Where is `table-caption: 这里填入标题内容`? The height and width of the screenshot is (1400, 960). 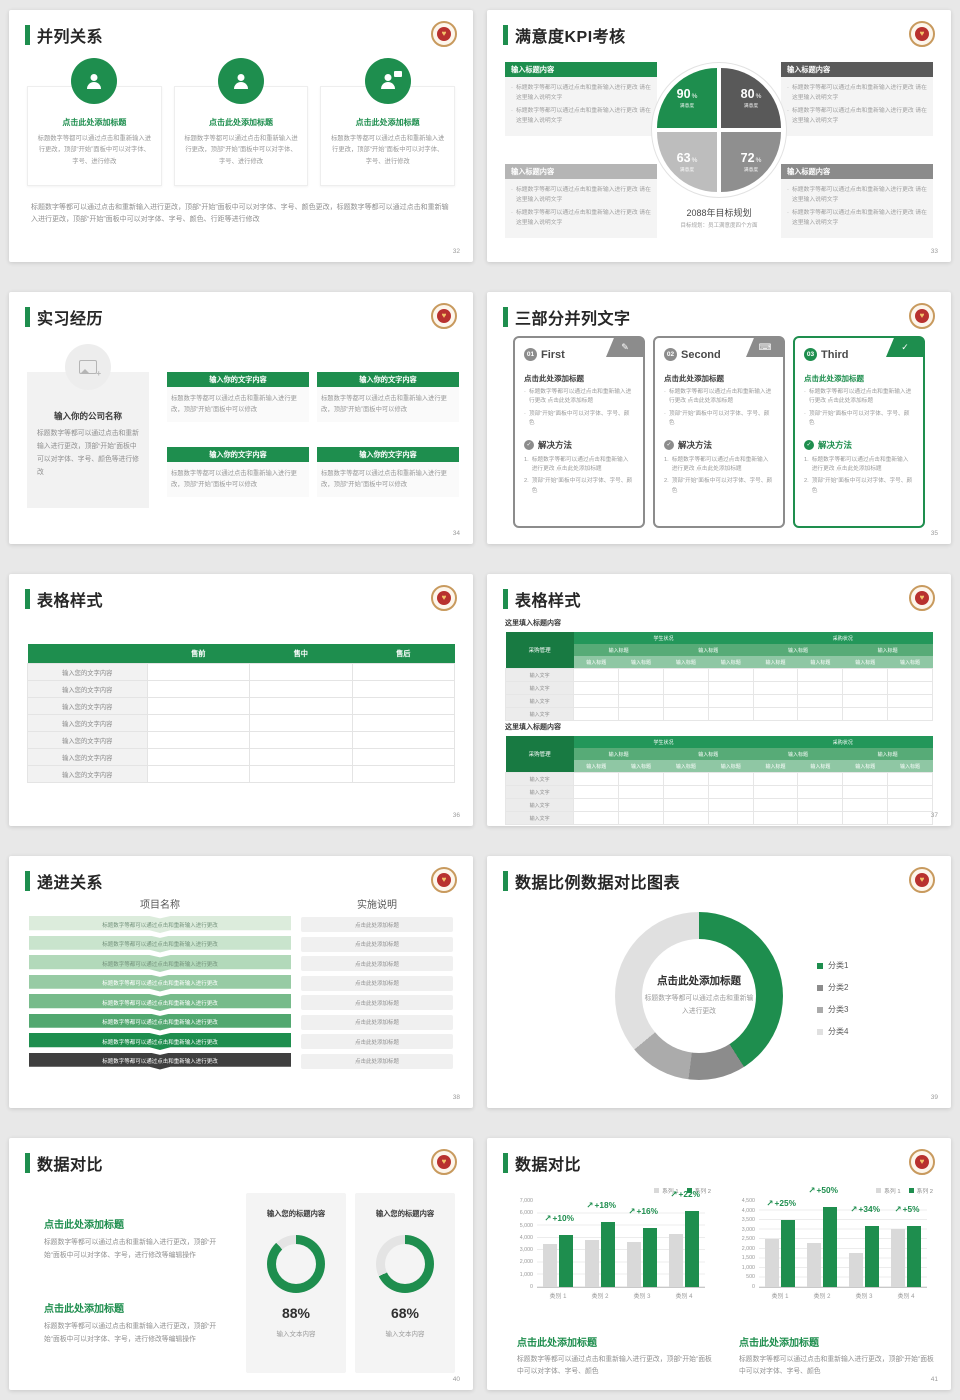 table-caption: 这里填入标题内容 is located at coordinates (533, 623).